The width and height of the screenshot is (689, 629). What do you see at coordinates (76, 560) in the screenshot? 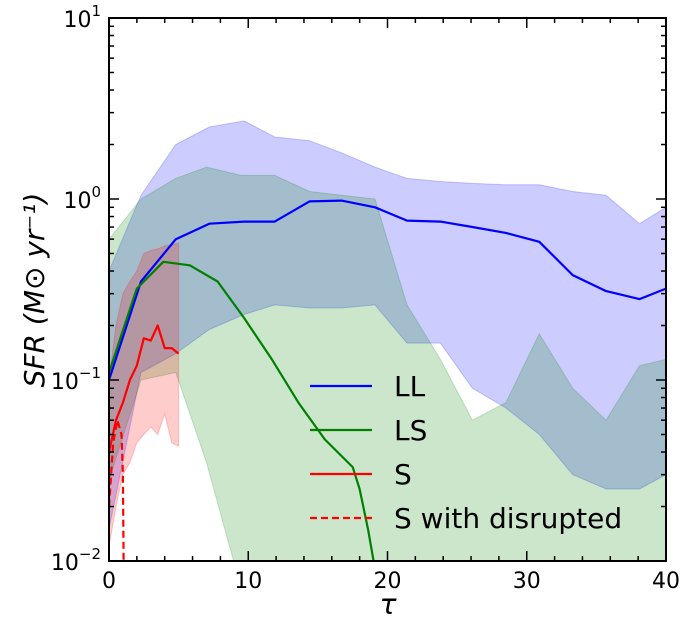
I see `y-tick-label: 10⁻²` at bounding box center [76, 560].